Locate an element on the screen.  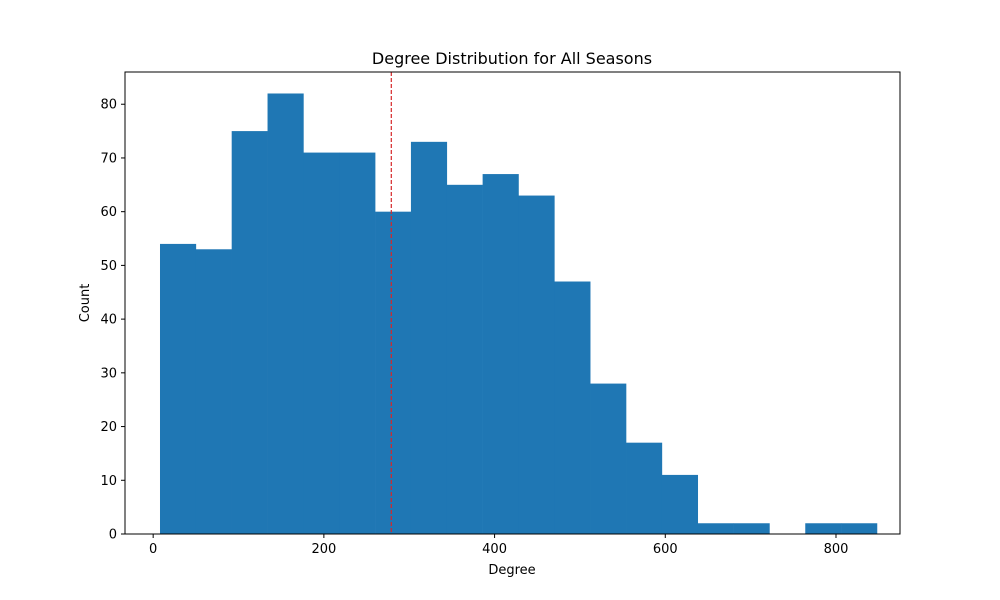
y-tick-label: 20 is located at coordinates (108, 427).